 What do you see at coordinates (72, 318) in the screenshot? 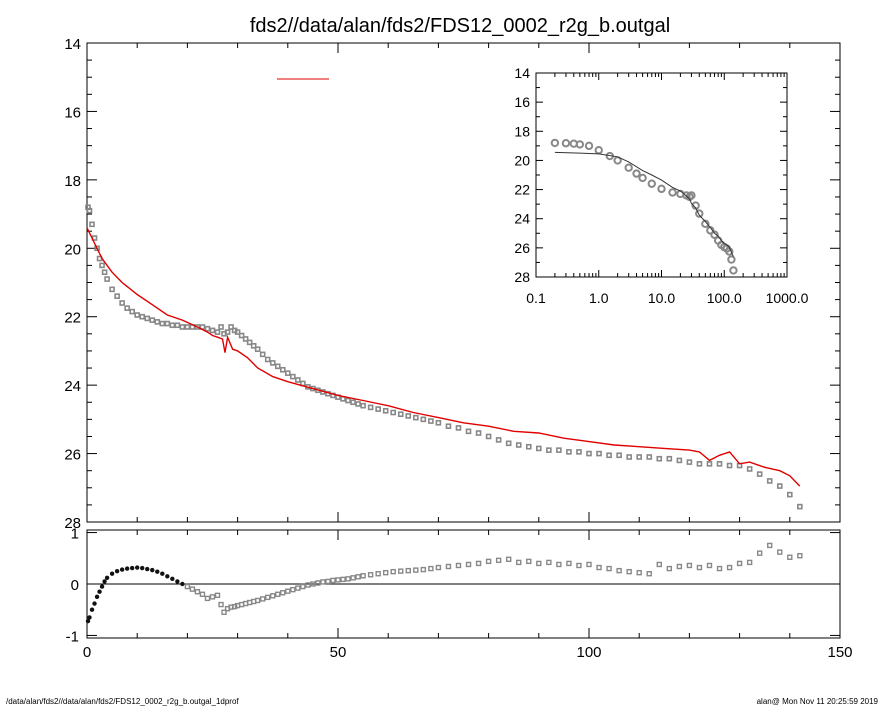
I see `main-ytick-label: 22` at bounding box center [72, 318].